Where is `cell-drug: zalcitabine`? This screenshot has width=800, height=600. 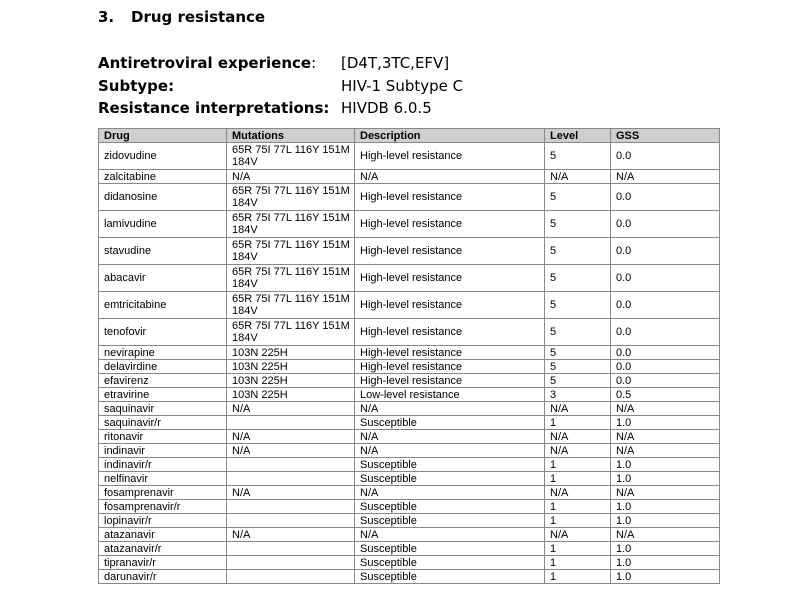 cell-drug: zalcitabine is located at coordinates (162, 176).